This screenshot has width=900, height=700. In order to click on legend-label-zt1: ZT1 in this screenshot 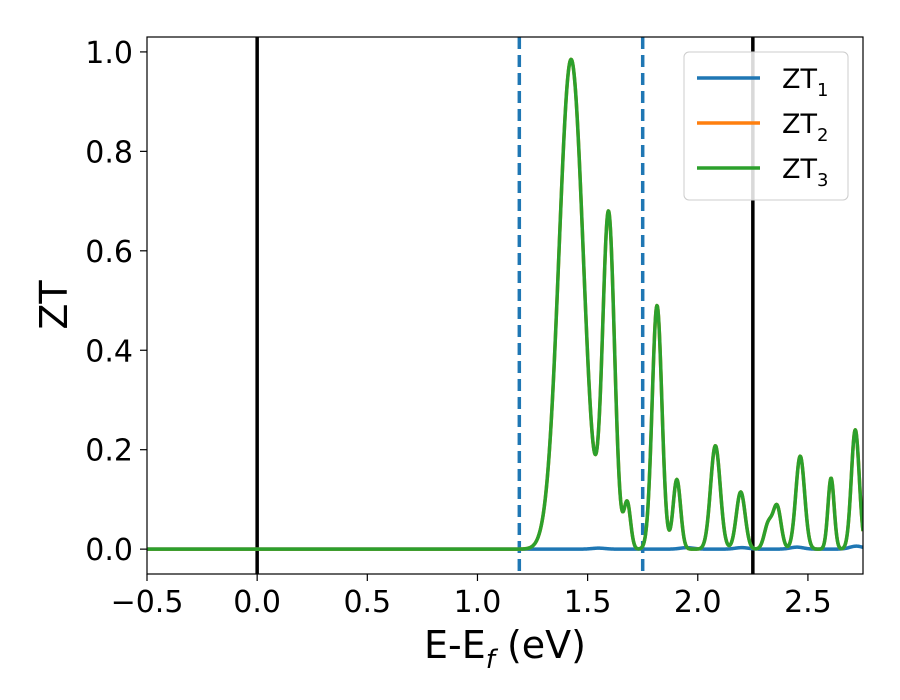, I will do `click(805, 82)`.